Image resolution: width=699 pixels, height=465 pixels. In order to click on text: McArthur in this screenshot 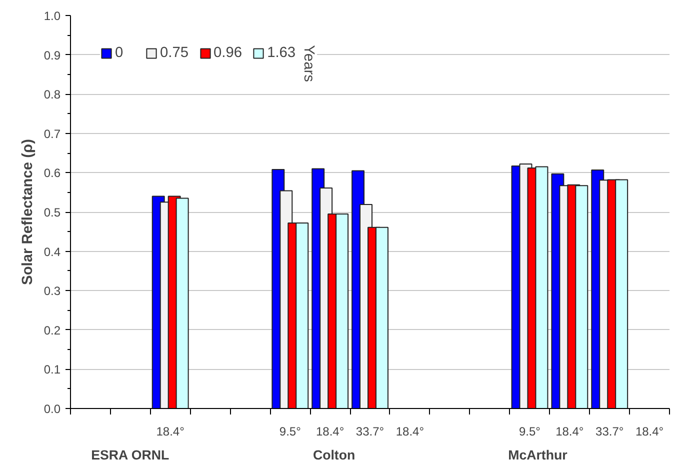, I will do `click(538, 455)`.